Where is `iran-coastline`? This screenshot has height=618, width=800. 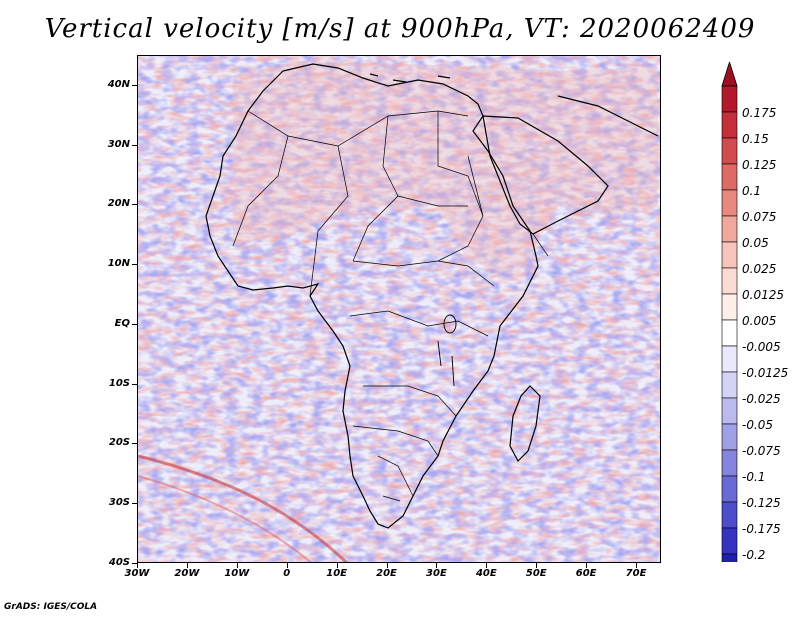
iran-coastline is located at coordinates (608, 116).